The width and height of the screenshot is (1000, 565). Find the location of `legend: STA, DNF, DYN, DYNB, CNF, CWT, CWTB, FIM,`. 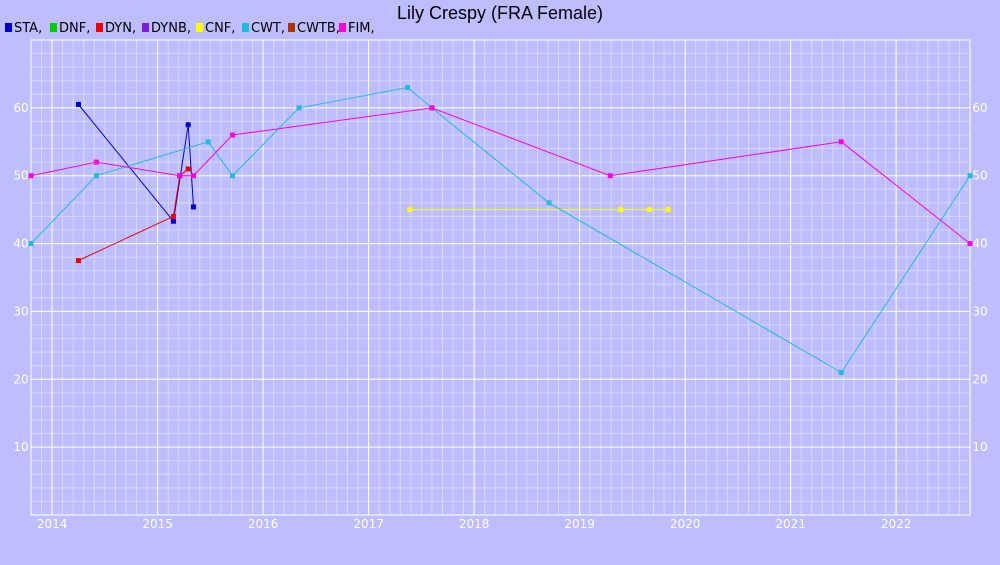

legend: STA, DNF, DYN, DYNB, CNF, CWT, CWTB, FIM, is located at coordinates (190, 28).